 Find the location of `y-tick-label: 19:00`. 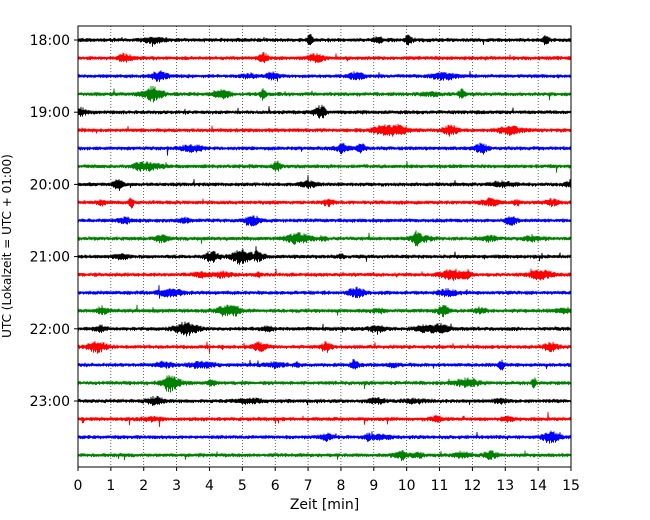

y-tick-label: 19:00 is located at coordinates (50, 113).